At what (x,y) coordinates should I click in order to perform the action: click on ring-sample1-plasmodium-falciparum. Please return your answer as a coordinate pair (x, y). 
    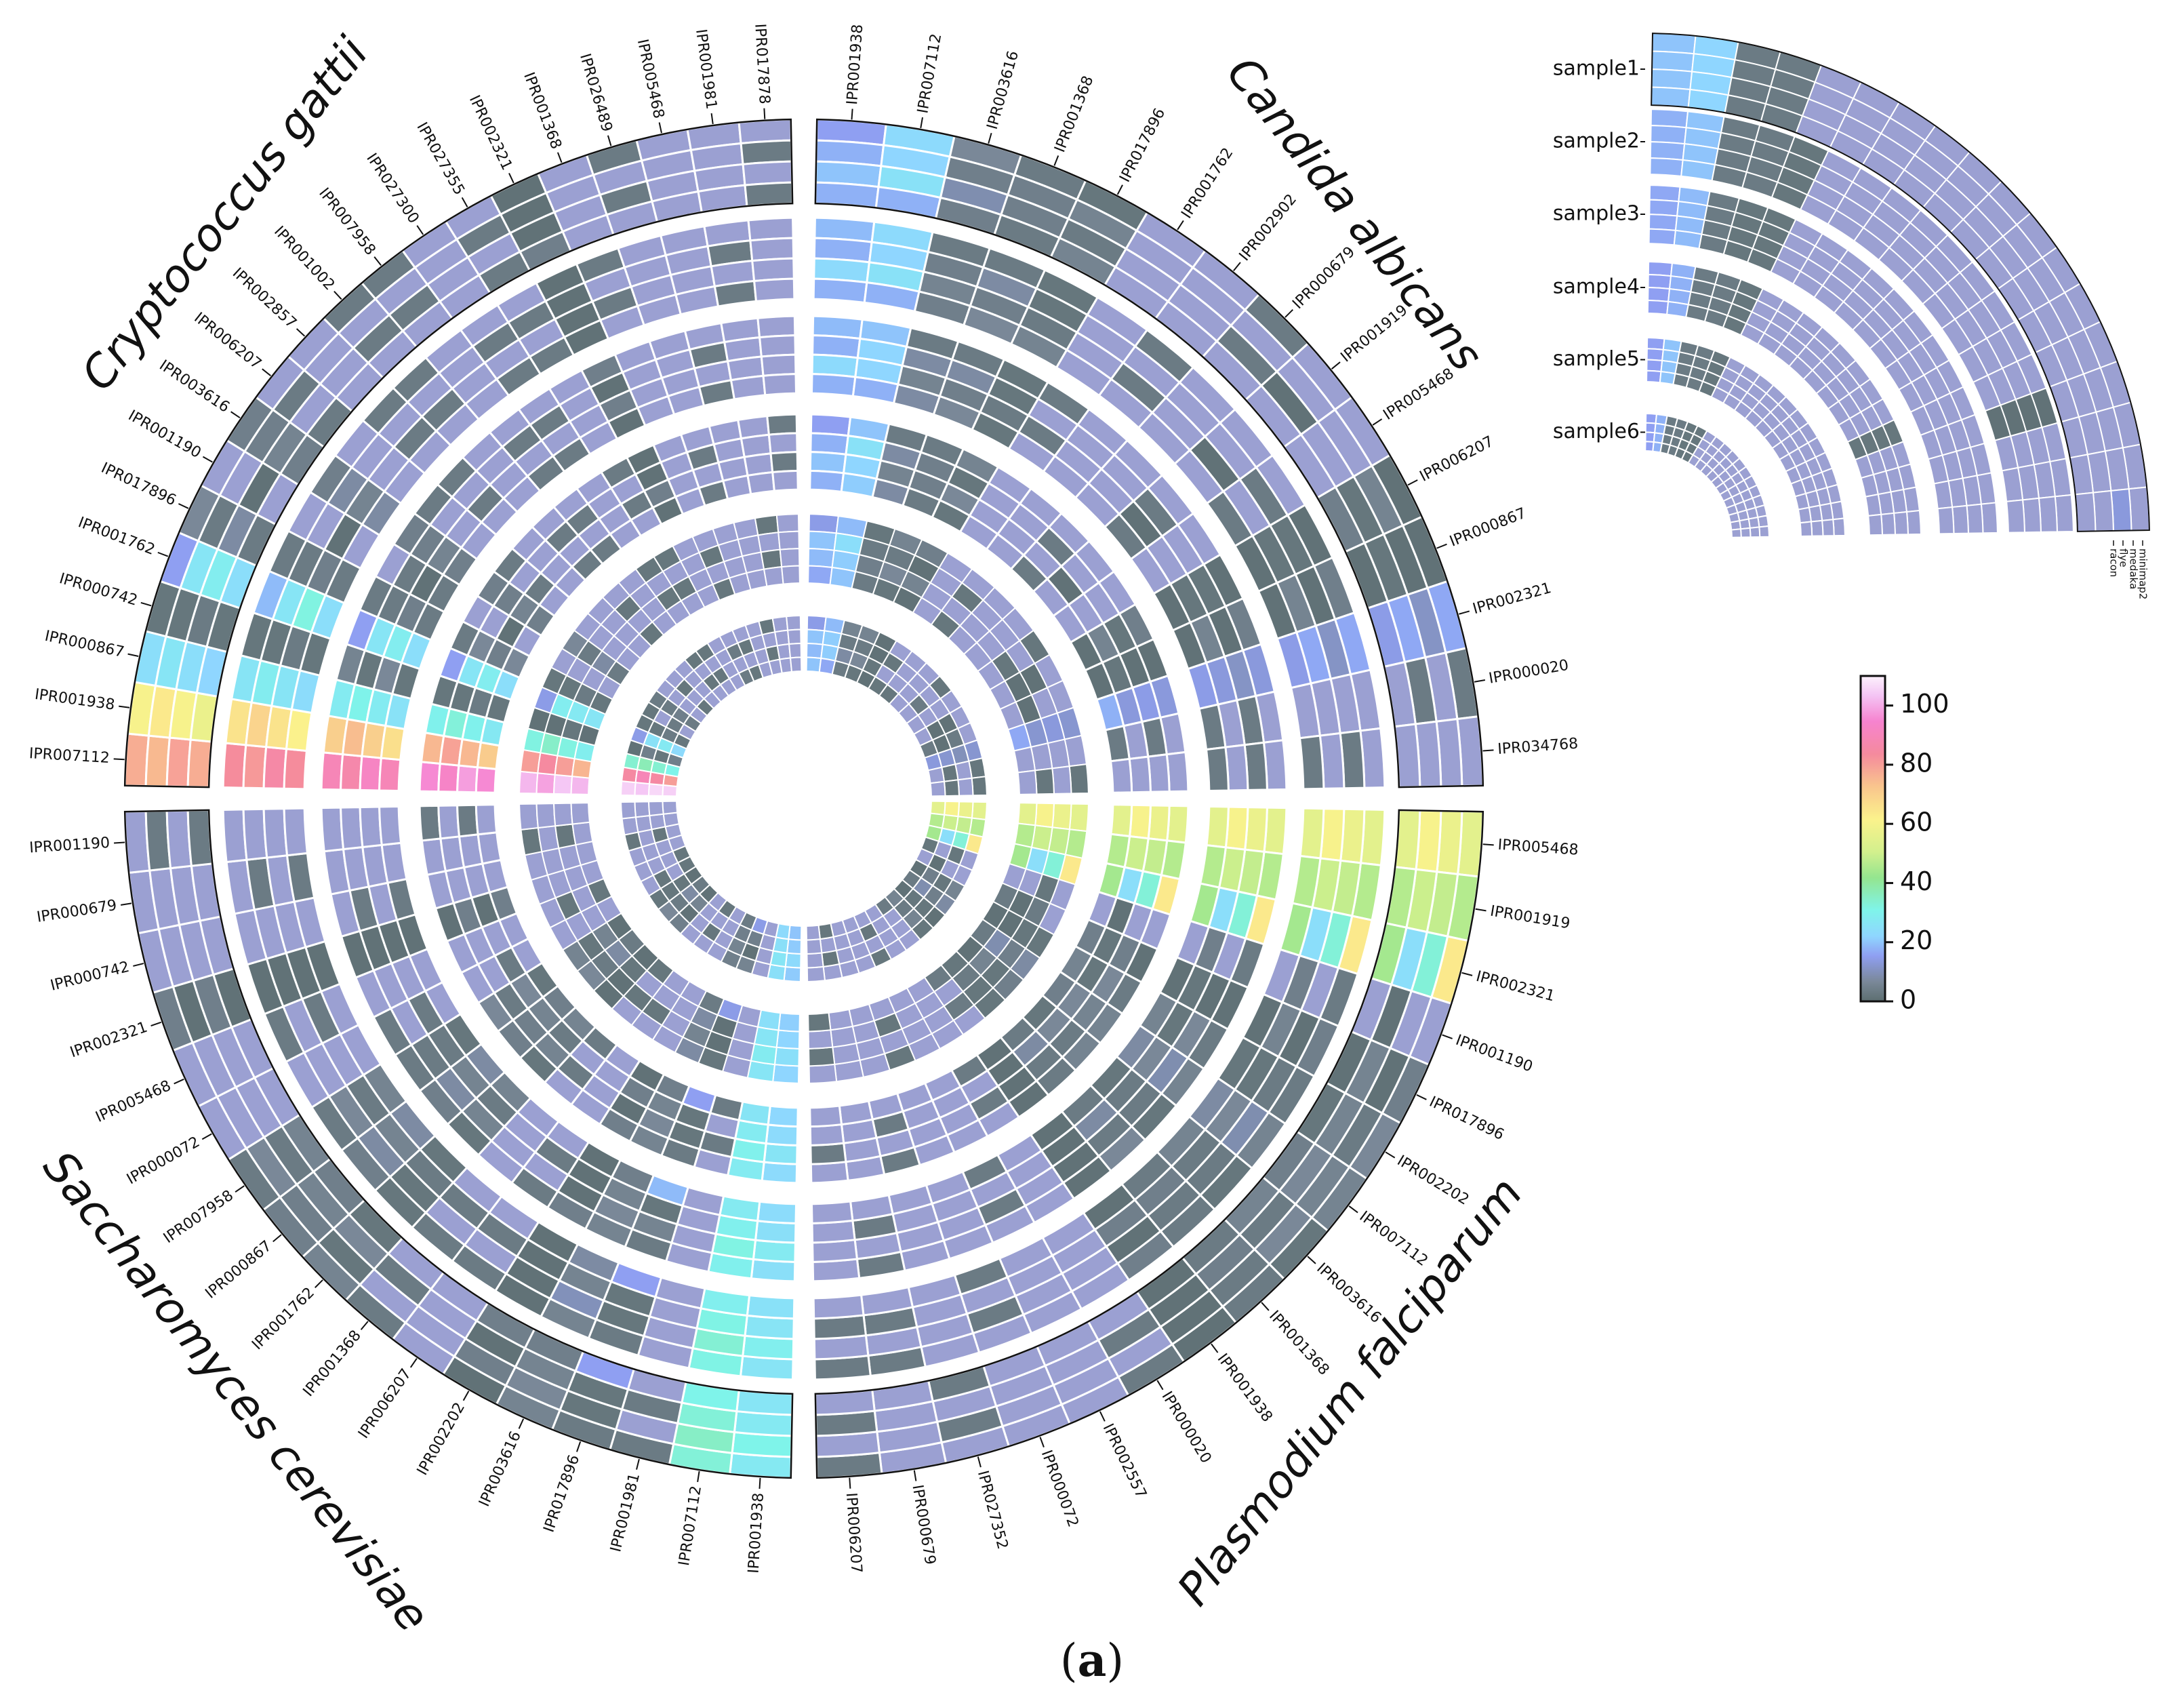
    Looking at the image, I should click on (1149, 1144).